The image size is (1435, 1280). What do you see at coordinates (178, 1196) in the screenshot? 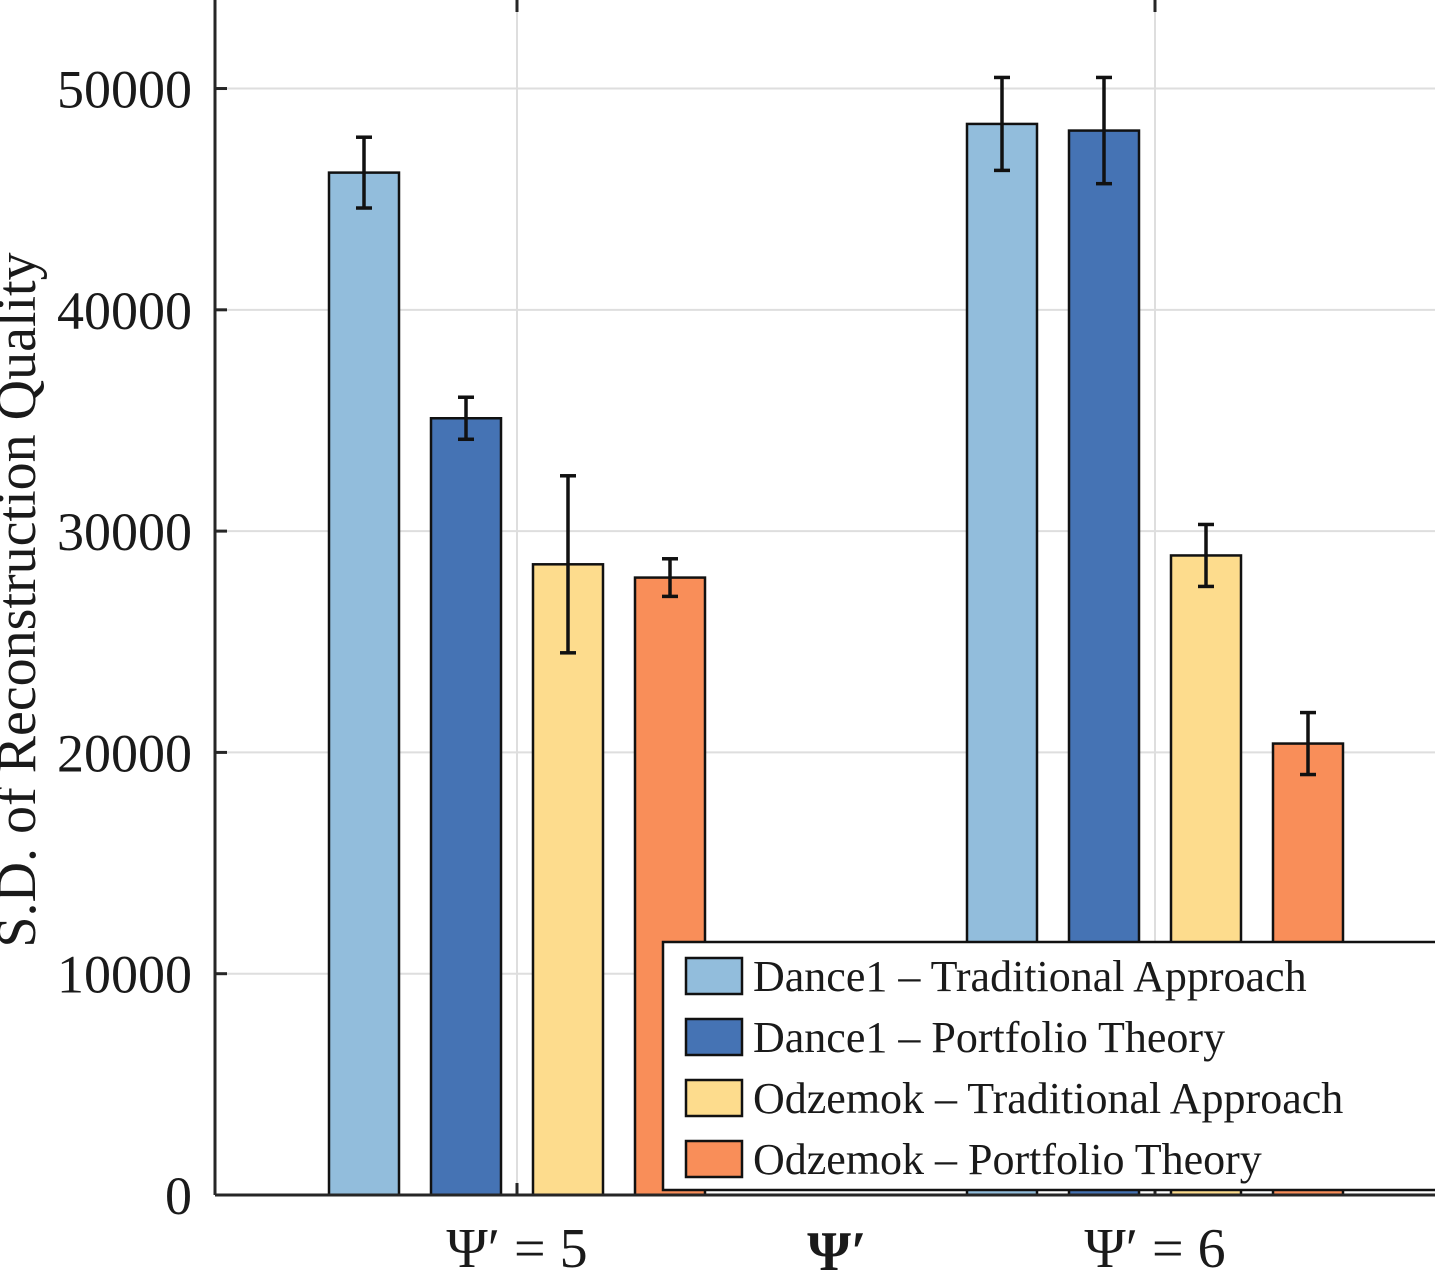
I see `y-tick-label: 0` at bounding box center [178, 1196].